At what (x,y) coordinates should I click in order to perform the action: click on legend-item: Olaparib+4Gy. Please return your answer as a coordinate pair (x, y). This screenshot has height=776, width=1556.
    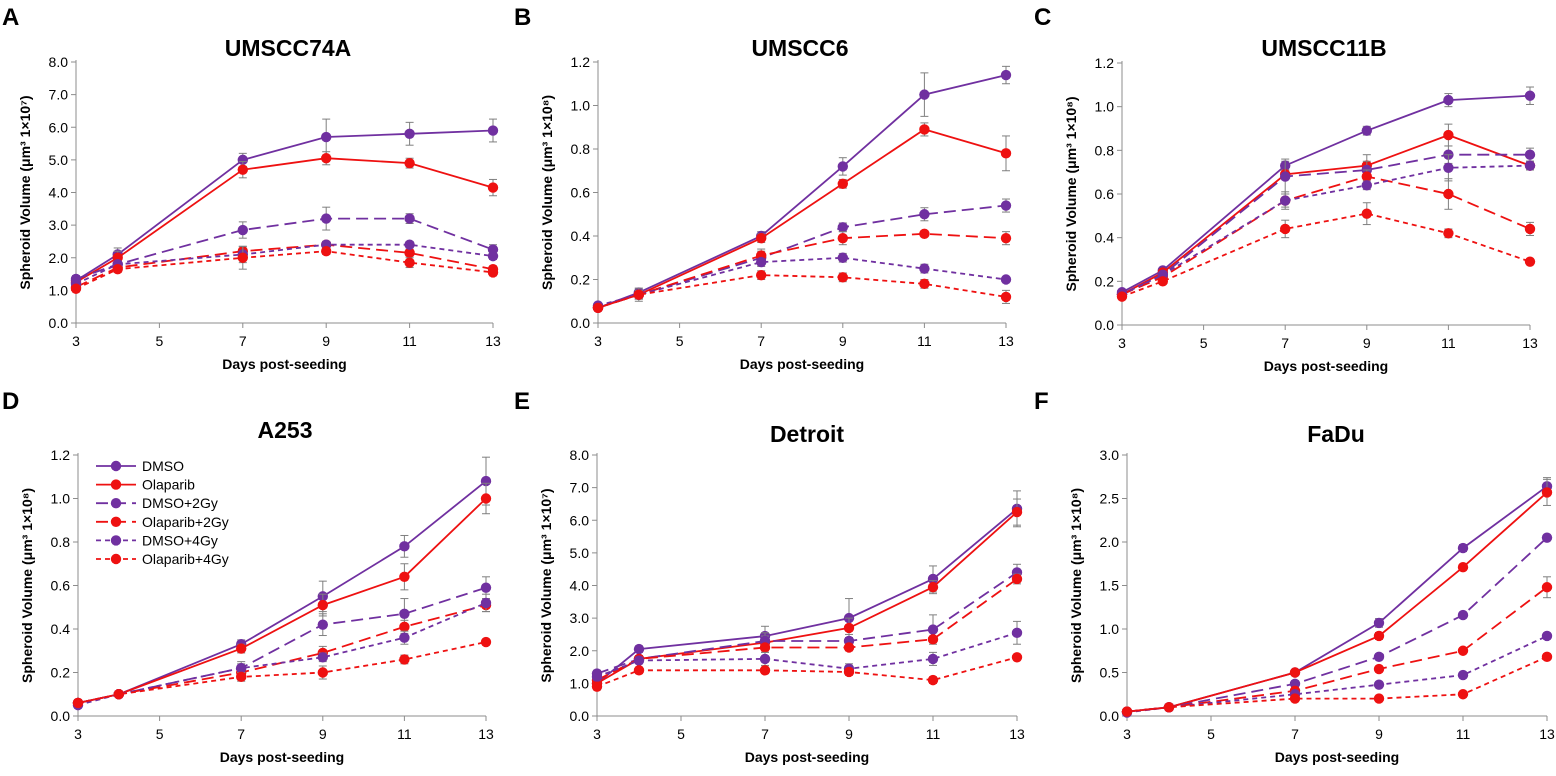
    Looking at the image, I should click on (162, 559).